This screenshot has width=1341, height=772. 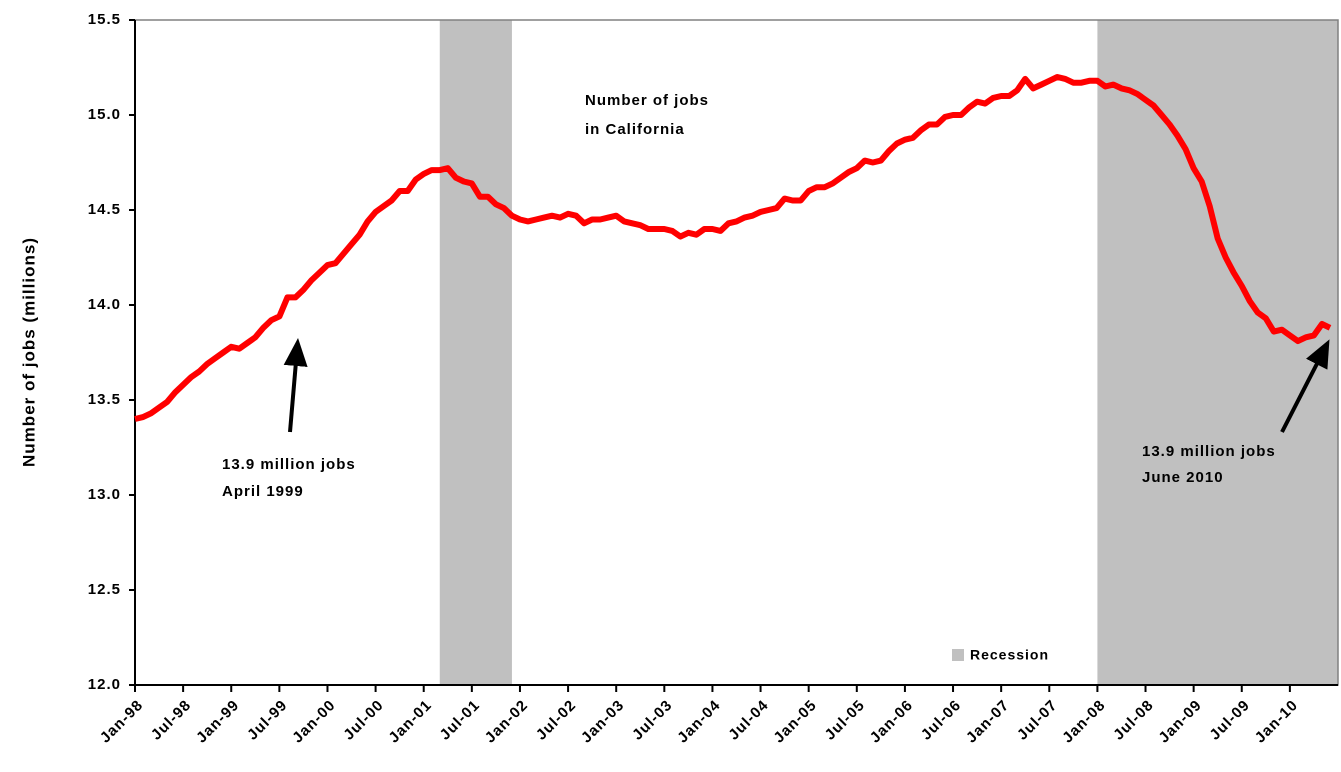 I want to click on x-tick-label: Jan-99, so click(x=218, y=722).